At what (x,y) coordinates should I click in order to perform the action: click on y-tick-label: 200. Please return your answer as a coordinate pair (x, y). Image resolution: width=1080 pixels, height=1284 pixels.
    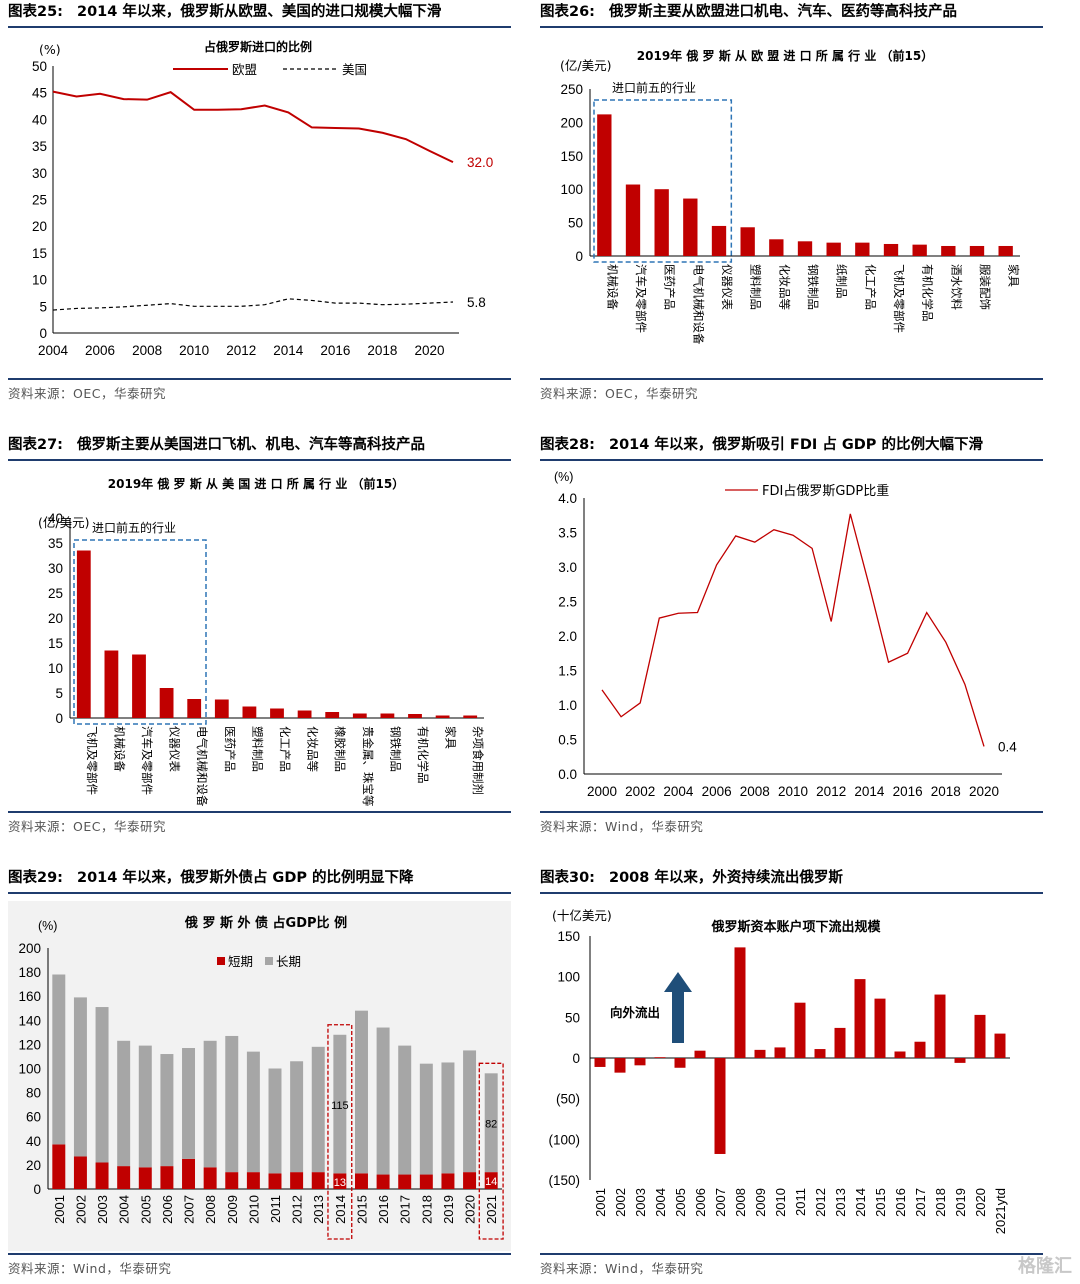
    Looking at the image, I should click on (571, 122).